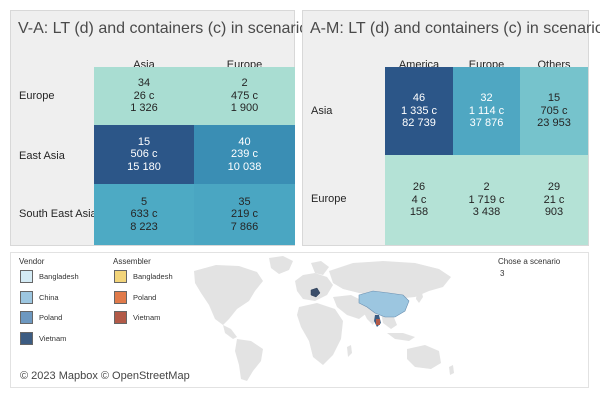 Image resolution: width=600 pixels, height=400 pixels. I want to click on scenario-label: Chose a scenario, so click(529, 261).